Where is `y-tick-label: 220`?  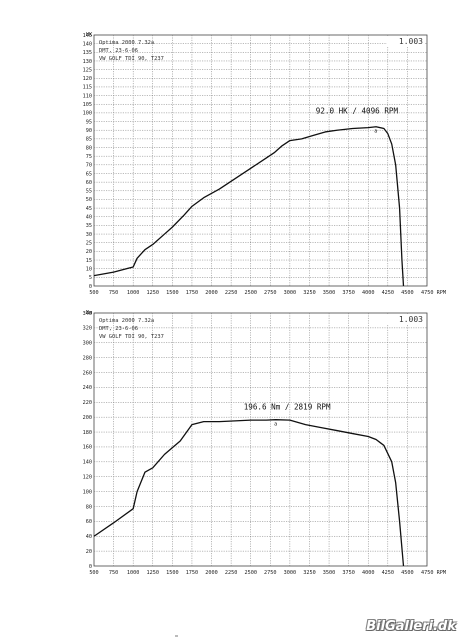 y-tick-label: 220 is located at coordinates (87, 403).